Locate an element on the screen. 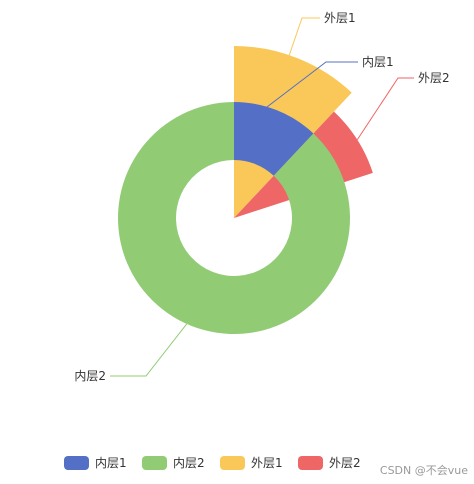 Image resolution: width=474 pixels, height=484 pixels. outer-1-leader-line is located at coordinates (303, 40).